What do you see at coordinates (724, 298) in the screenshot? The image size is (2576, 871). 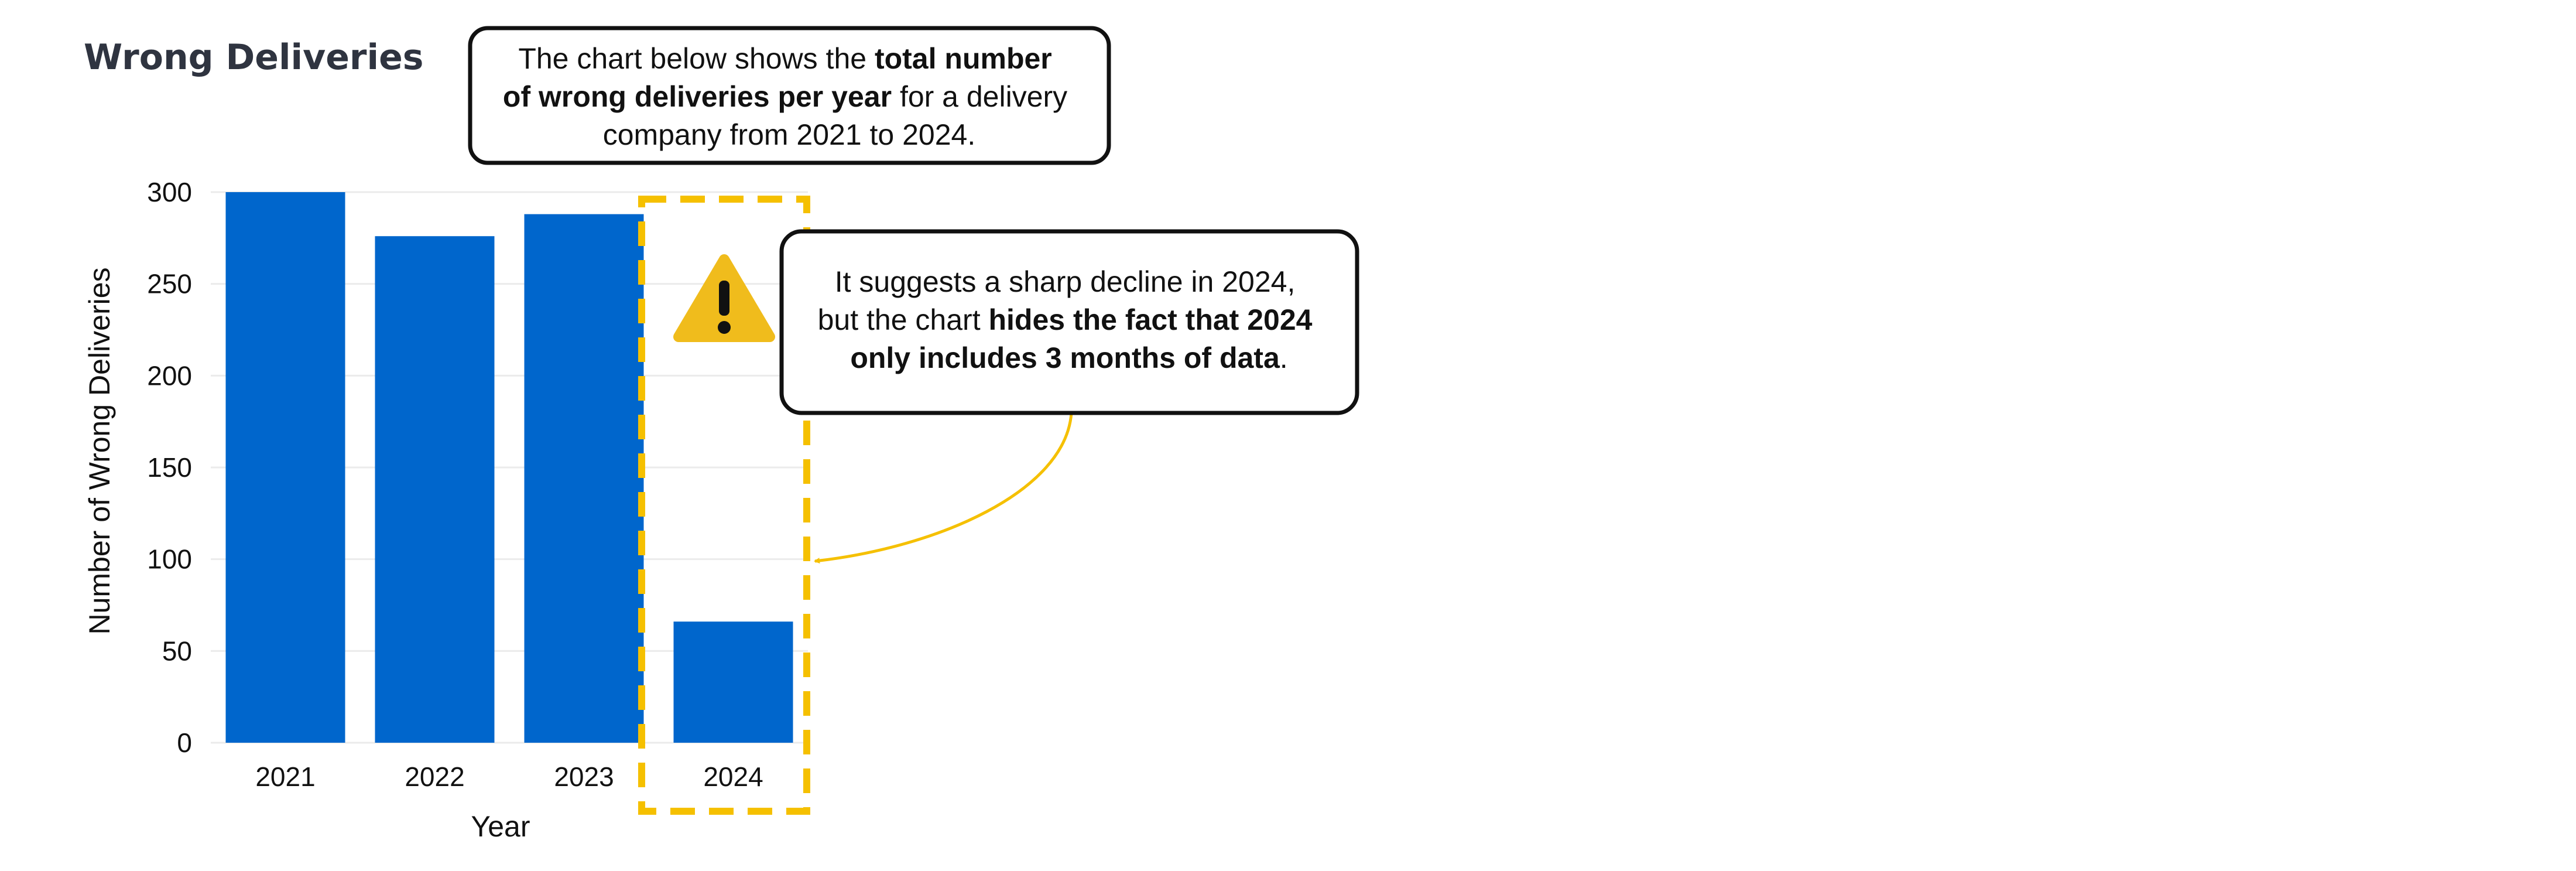 I see `warning-icon` at bounding box center [724, 298].